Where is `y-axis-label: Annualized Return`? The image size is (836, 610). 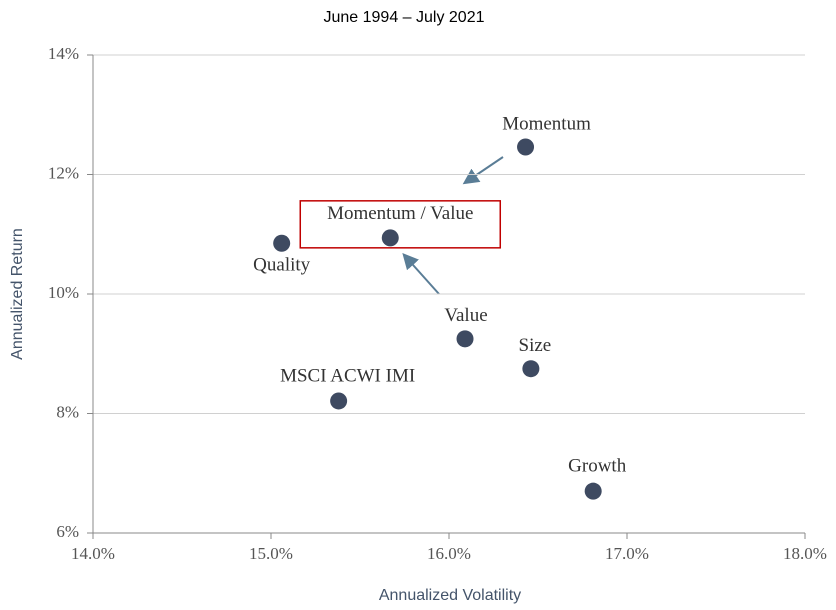
y-axis-label: Annualized Return is located at coordinates (17, 294).